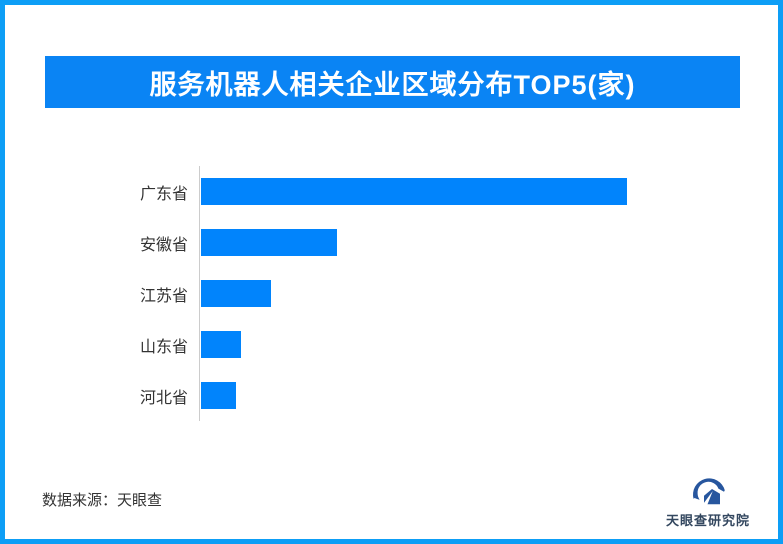  What do you see at coordinates (708, 491) in the screenshot?
I see `tianyancha-logo-icon` at bounding box center [708, 491].